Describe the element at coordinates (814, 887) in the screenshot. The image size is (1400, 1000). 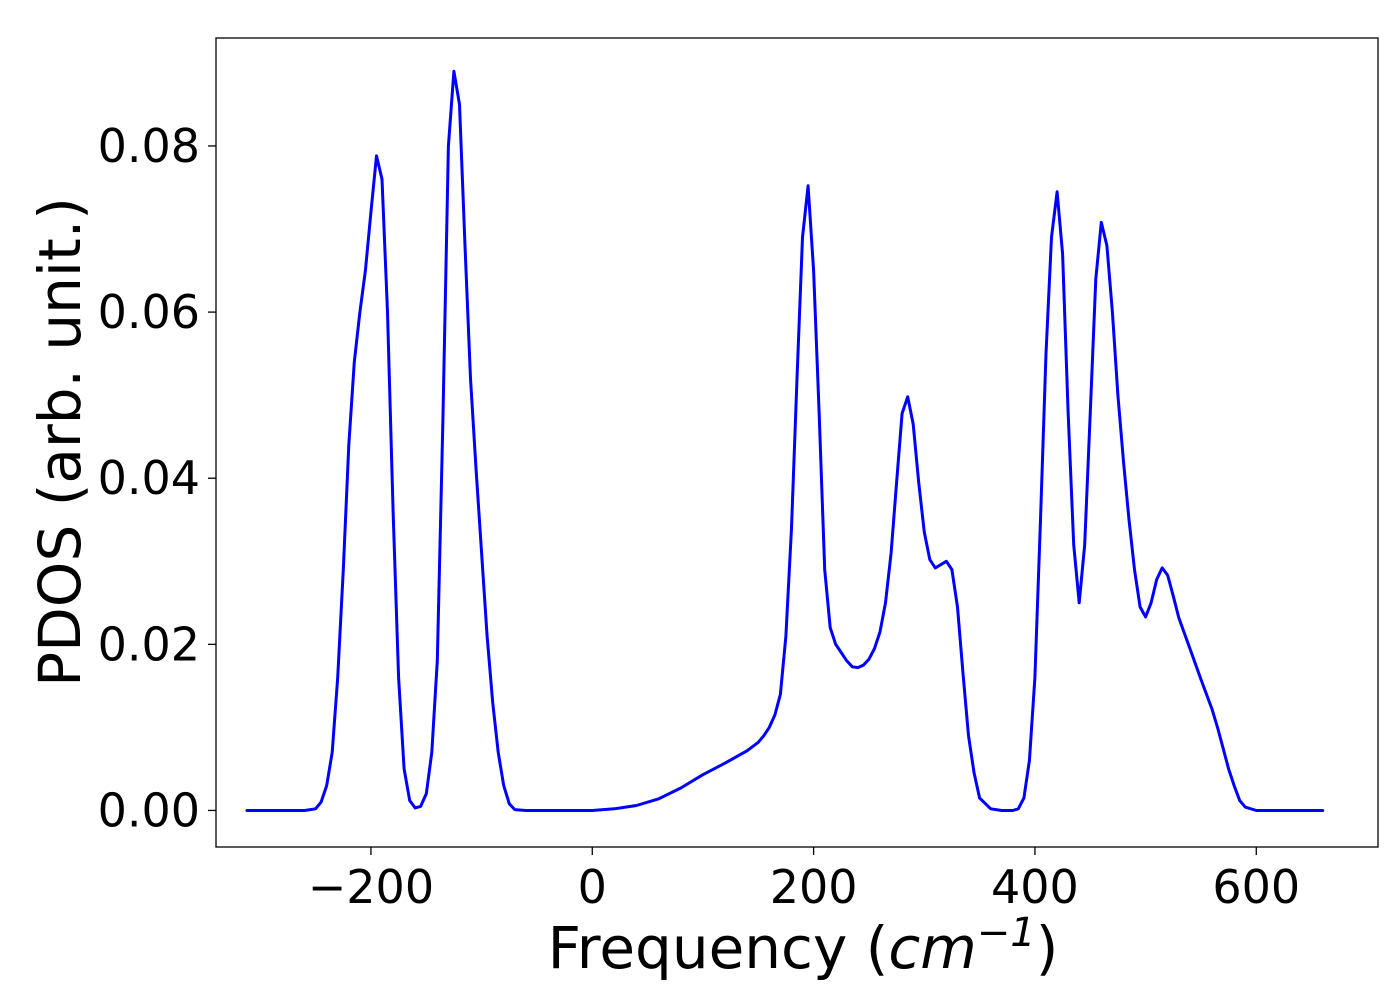
I see `x-tick-label: 200` at that location.